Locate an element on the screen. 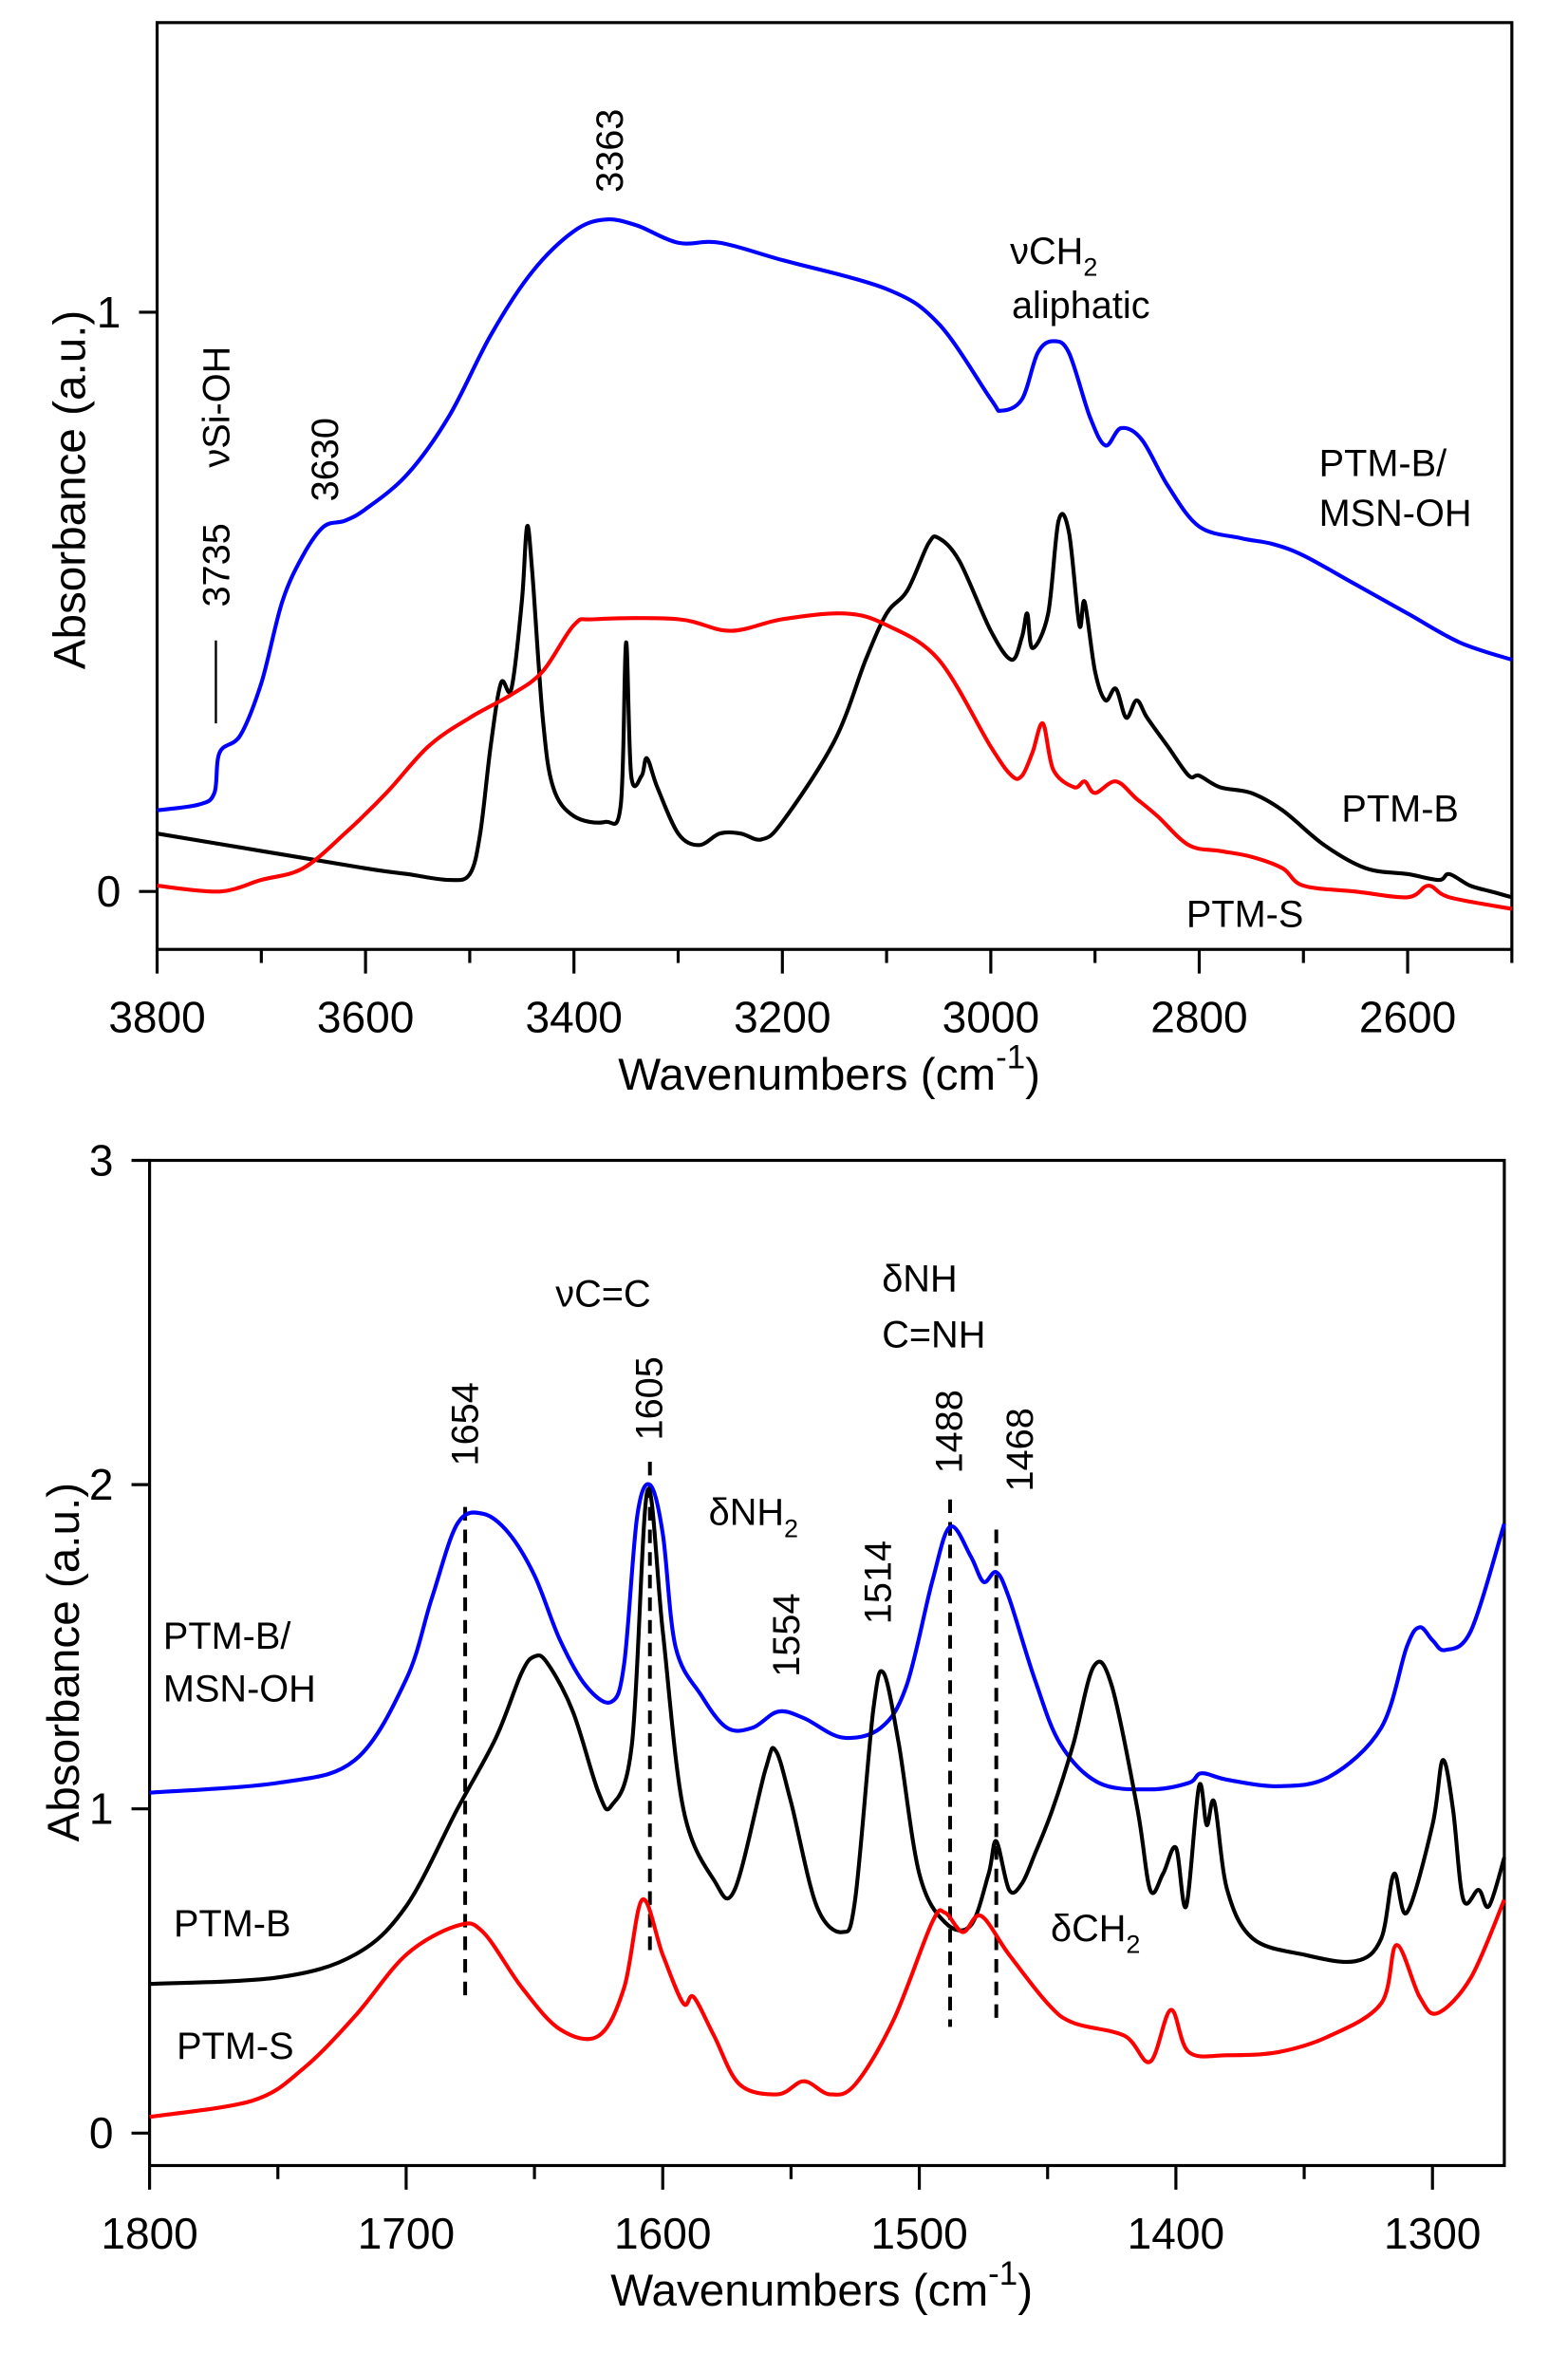  annotation-3363: 3363 is located at coordinates (610, 151).